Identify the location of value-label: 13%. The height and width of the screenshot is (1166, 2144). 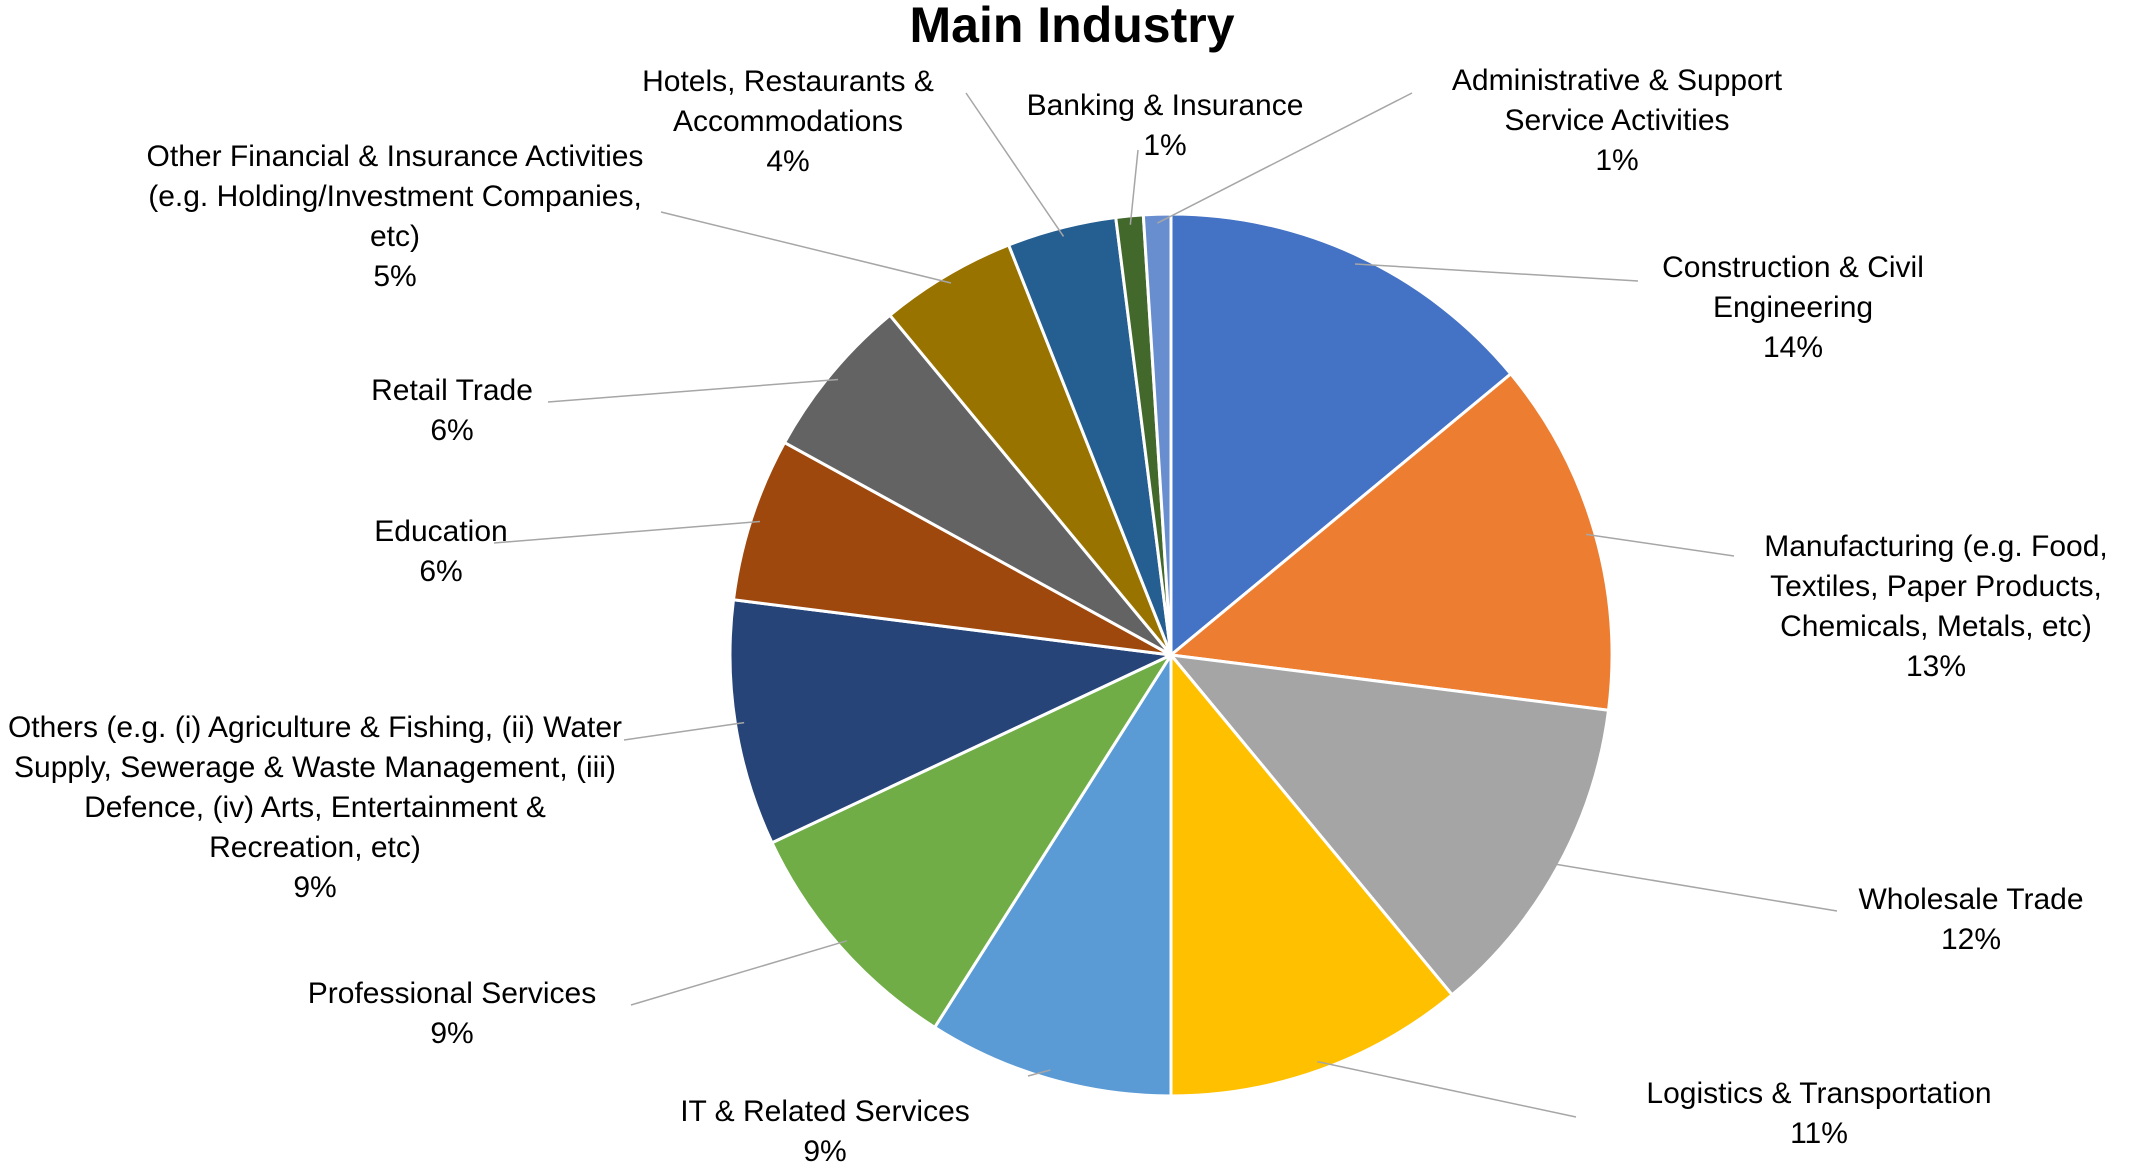
(1936, 666).